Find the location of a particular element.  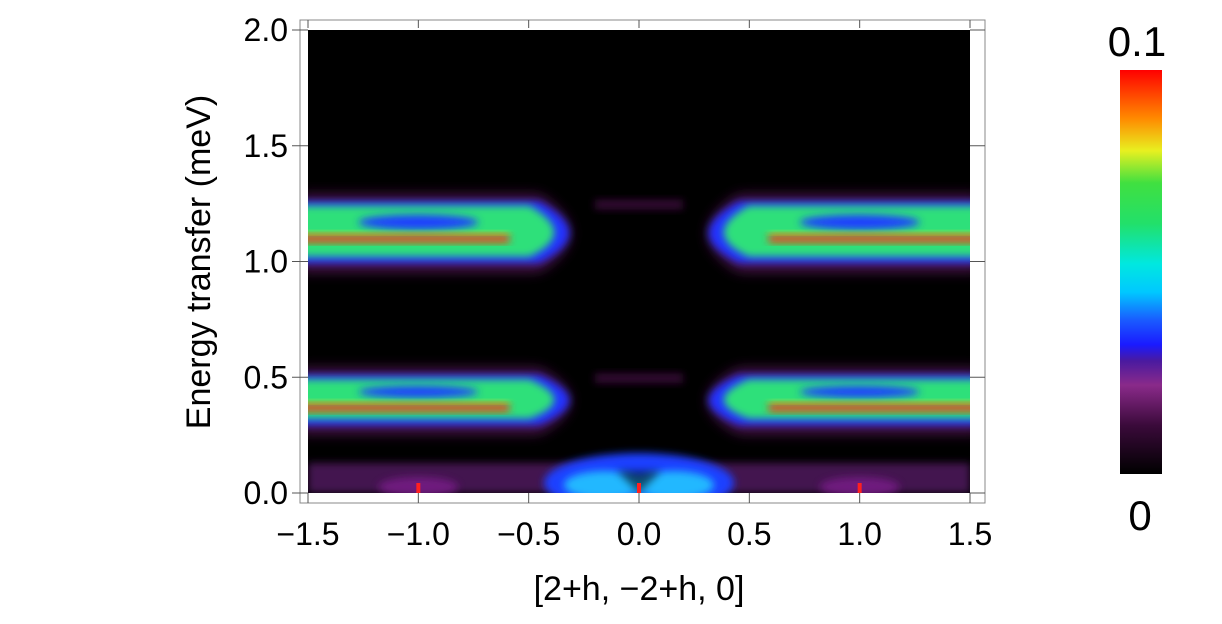

y-tick-label: 2.0 is located at coordinates (266, 30).